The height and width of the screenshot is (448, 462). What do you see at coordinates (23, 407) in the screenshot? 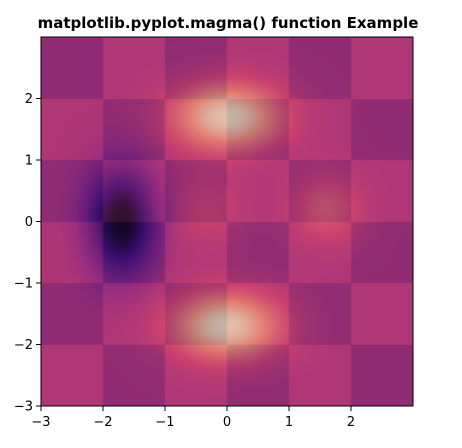
I see `y-tick-label: −3` at bounding box center [23, 407].